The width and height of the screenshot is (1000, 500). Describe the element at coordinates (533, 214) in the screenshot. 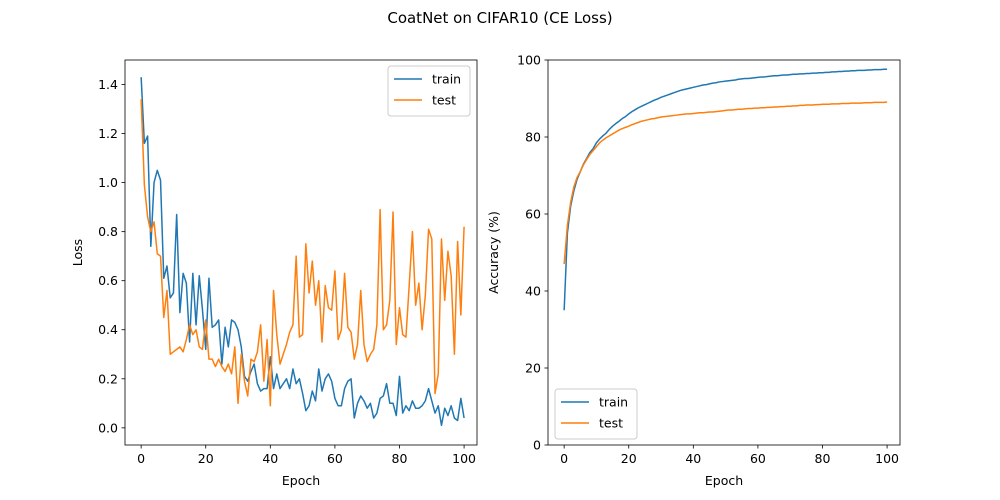

I see `y-tick-label: 60` at that location.